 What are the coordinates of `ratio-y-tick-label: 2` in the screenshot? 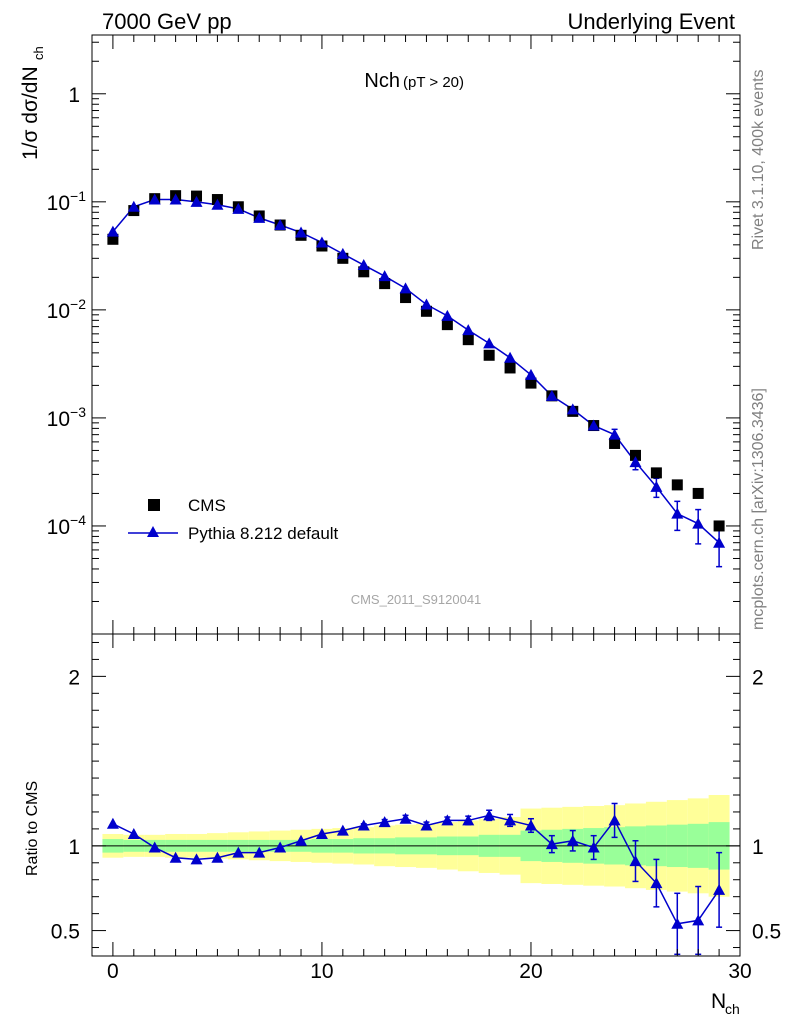 It's located at (74, 677).